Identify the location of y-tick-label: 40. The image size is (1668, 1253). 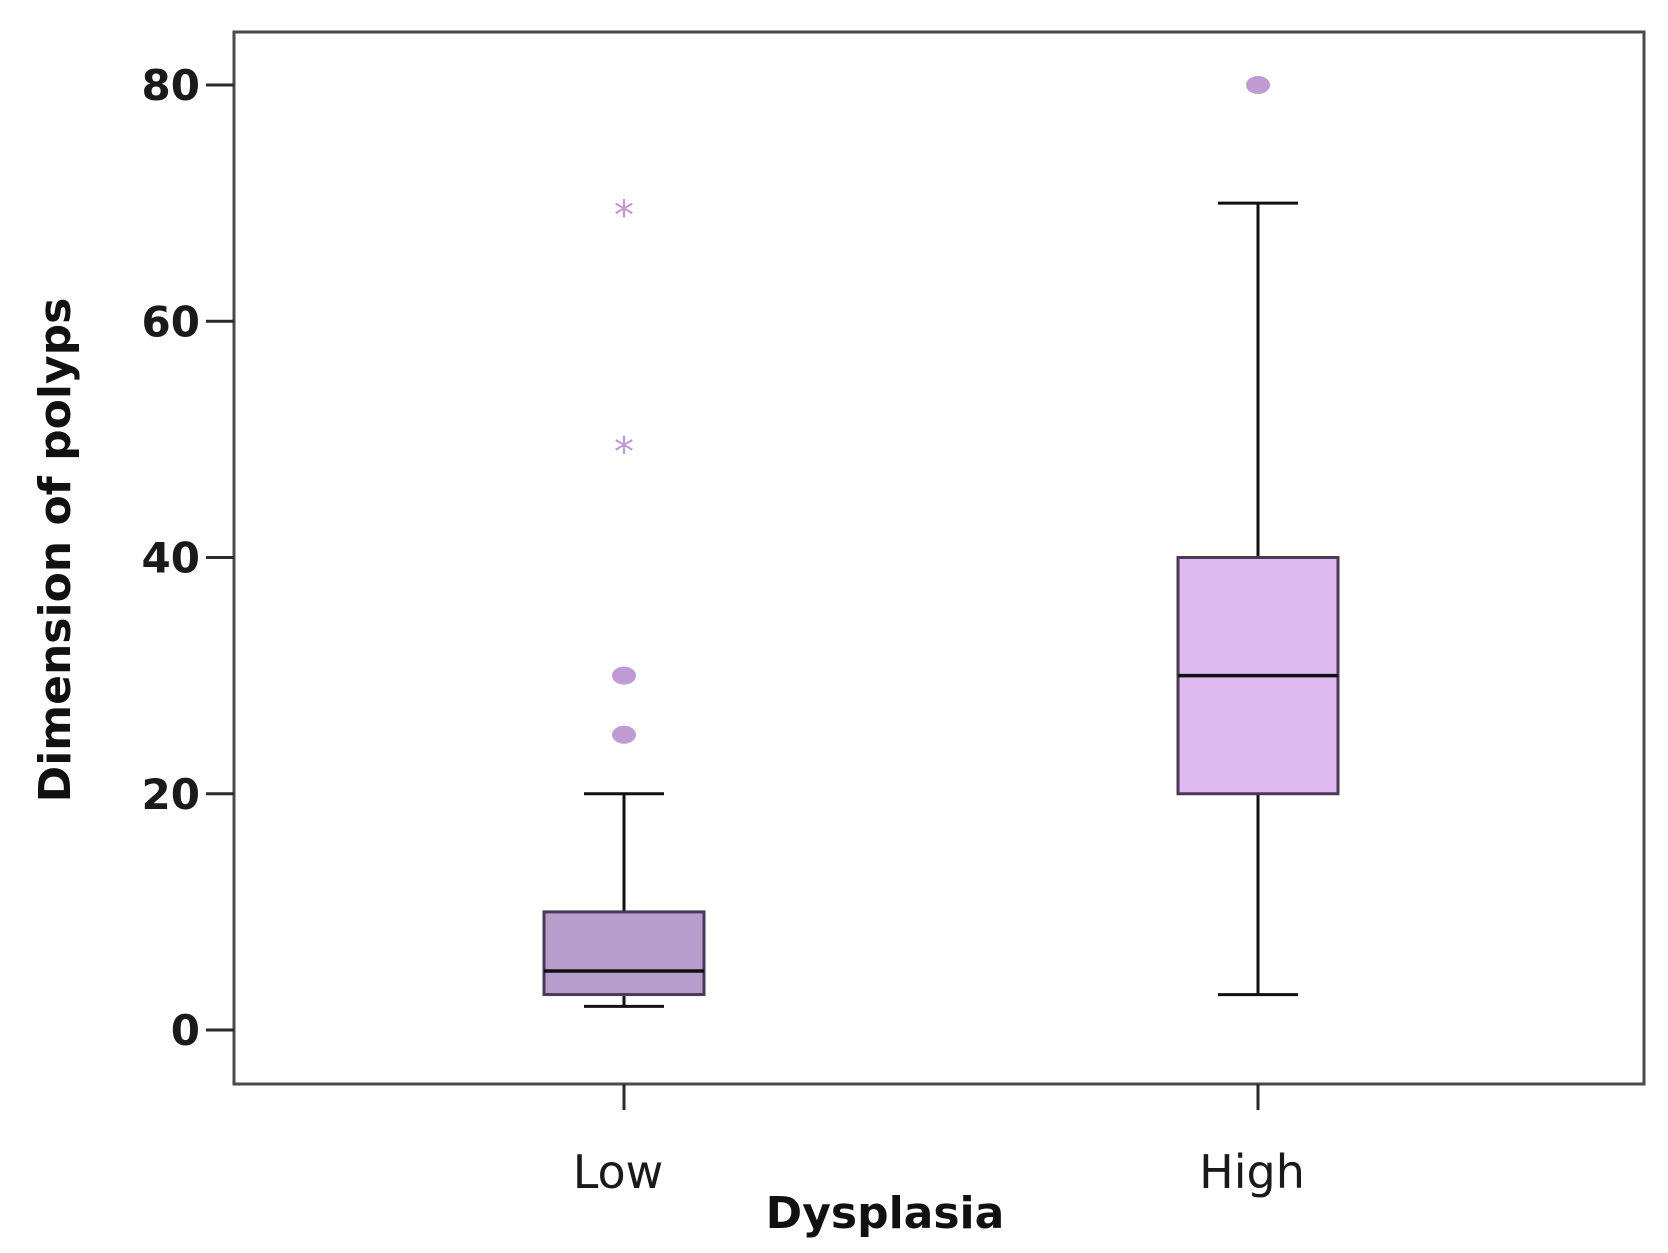
(171, 558).